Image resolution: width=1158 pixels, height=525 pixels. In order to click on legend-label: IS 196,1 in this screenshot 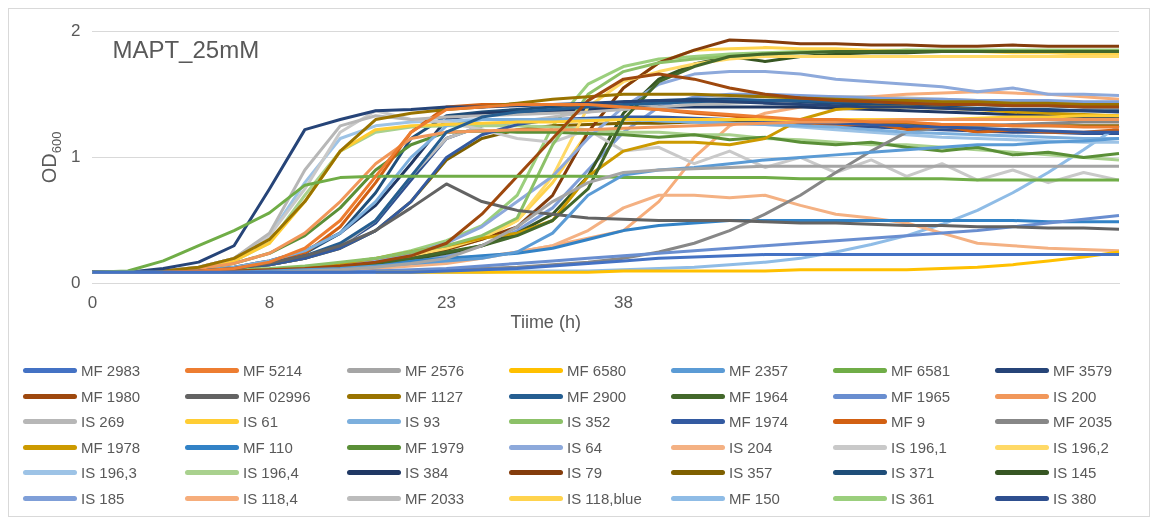, I will do `click(919, 447)`.